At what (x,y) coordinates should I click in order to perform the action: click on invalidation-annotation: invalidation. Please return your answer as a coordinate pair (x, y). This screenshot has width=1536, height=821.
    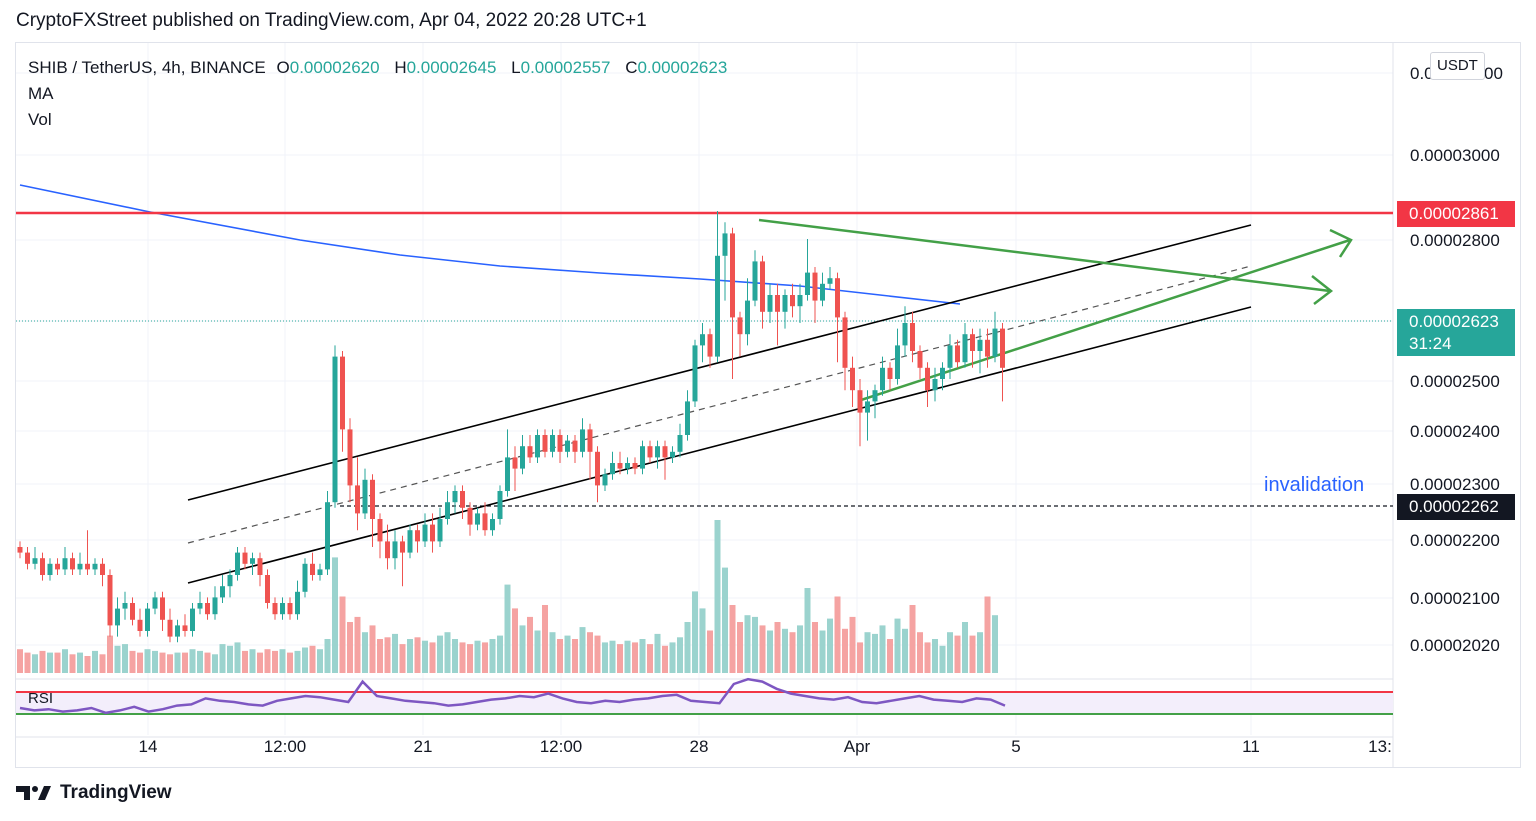
    Looking at the image, I should click on (1314, 485).